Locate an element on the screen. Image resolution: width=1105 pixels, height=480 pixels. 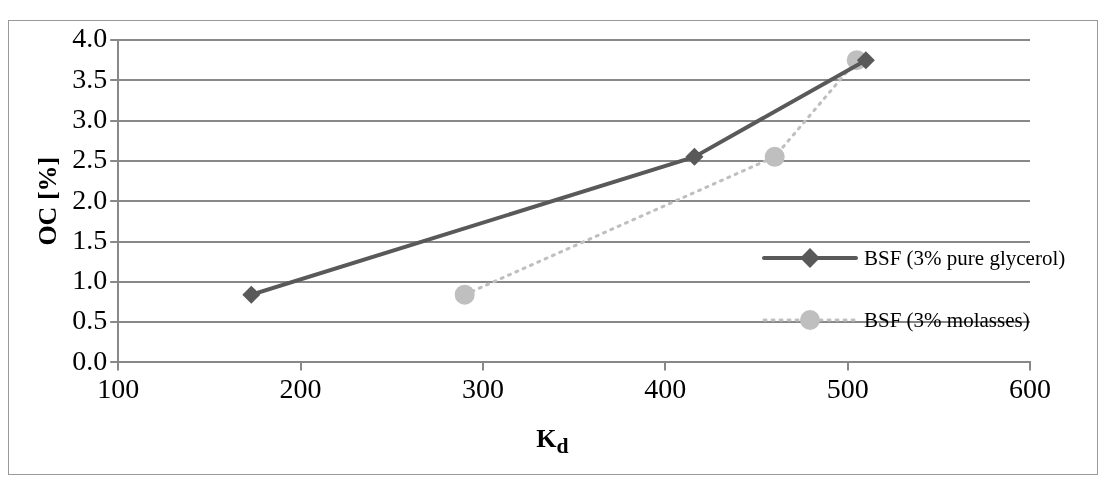
x-tick-label: 200 is located at coordinates (300, 388).